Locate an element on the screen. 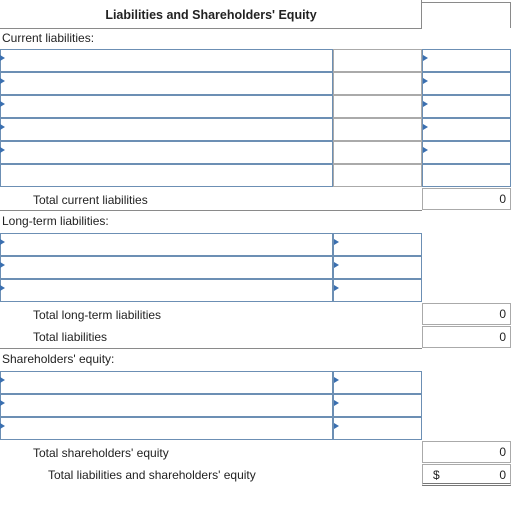  total-liabilities-value: 0 is located at coordinates (502, 337).